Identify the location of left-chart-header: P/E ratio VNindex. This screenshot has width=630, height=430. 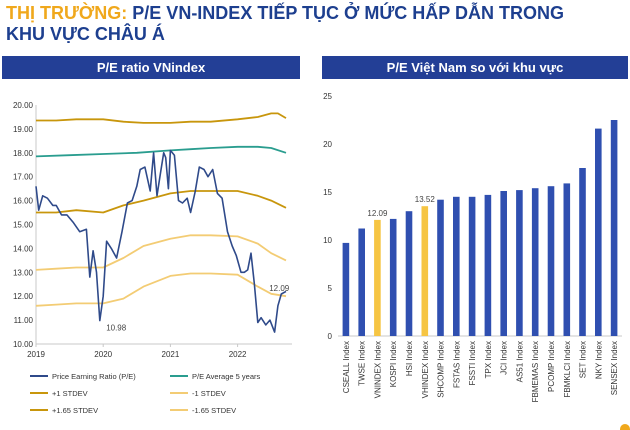
(151, 67).